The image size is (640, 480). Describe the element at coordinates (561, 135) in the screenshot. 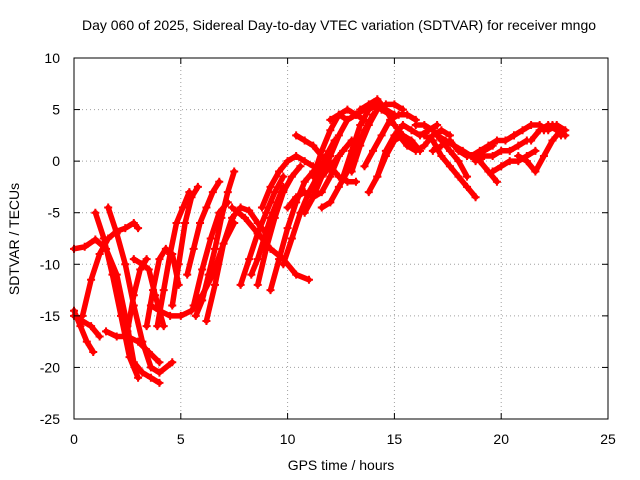

I see `satellite-49-point` at that location.